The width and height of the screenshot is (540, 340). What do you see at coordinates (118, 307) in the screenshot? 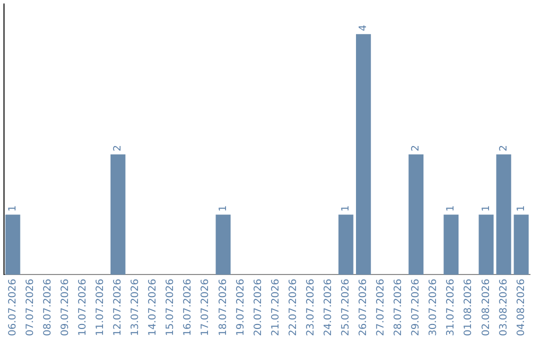
I see `x-tick-label: 12.07.2026` at bounding box center [118, 307].